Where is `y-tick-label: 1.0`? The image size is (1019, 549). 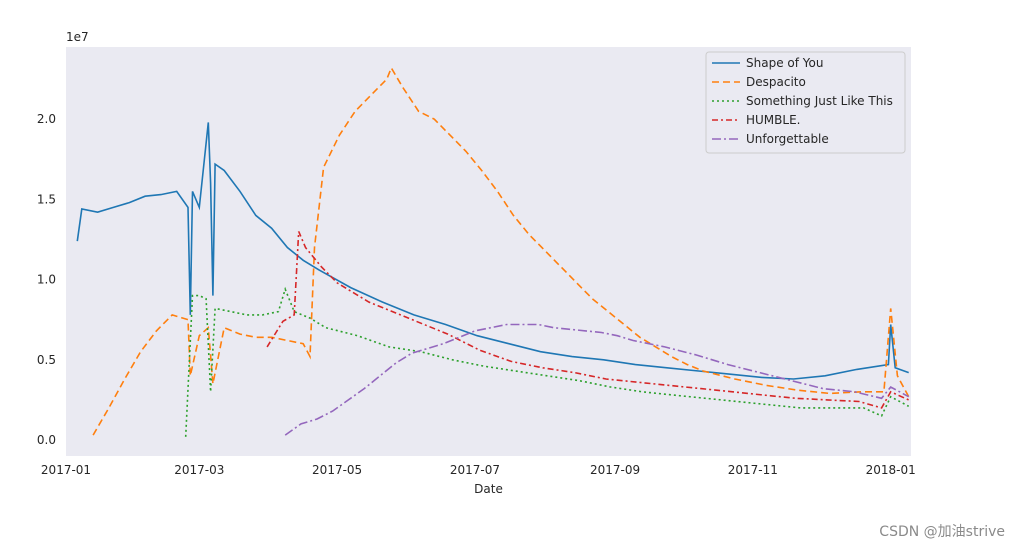 y-tick-label: 1.0 is located at coordinates (46, 280).